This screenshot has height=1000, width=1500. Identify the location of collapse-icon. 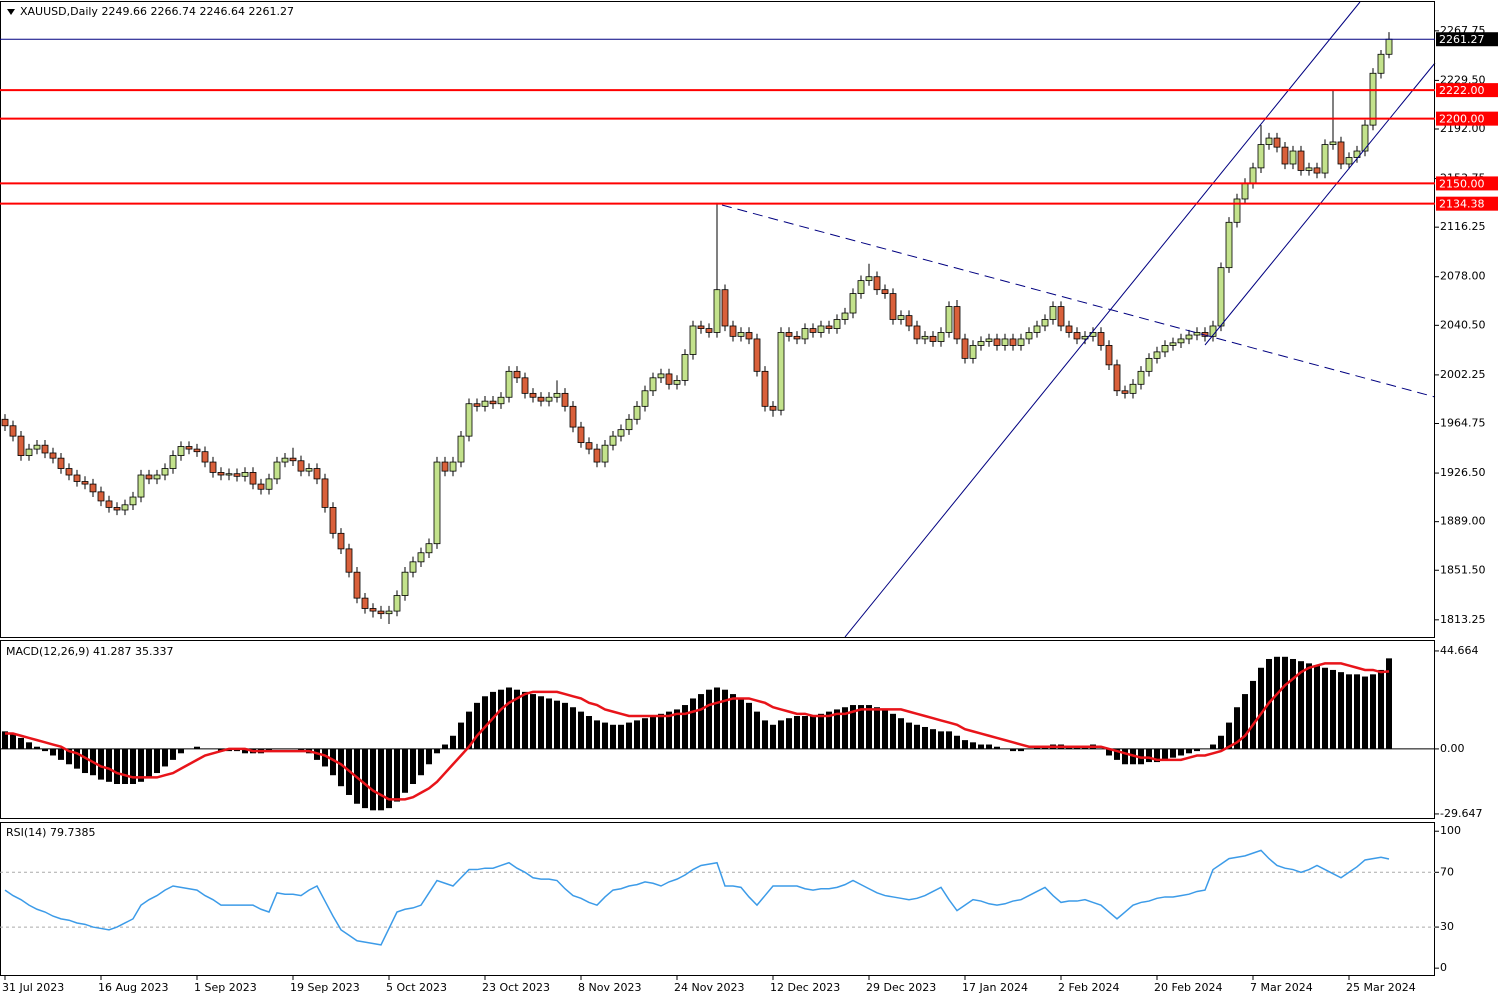
(11, 12).